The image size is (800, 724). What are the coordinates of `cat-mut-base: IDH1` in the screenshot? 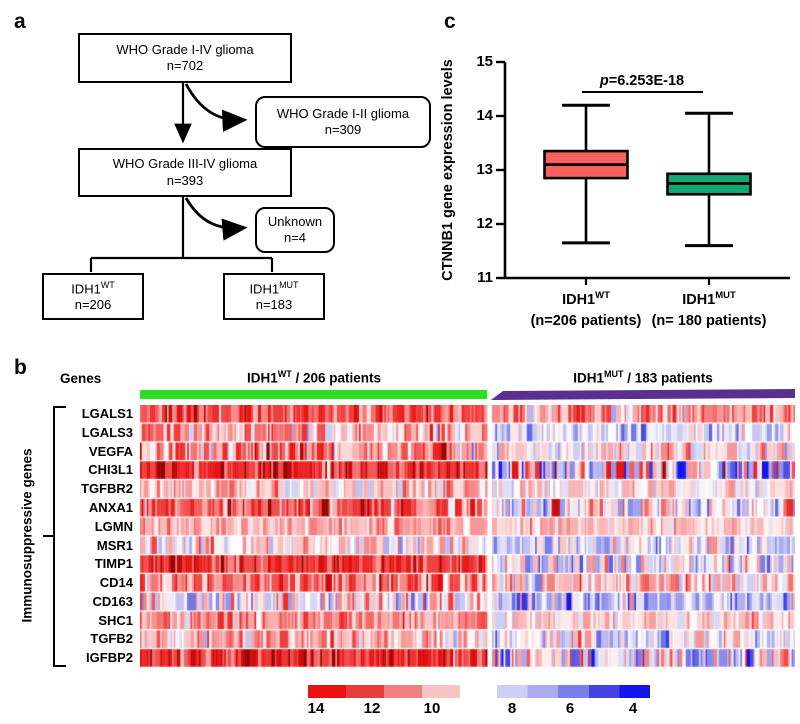 It's located at (699, 299).